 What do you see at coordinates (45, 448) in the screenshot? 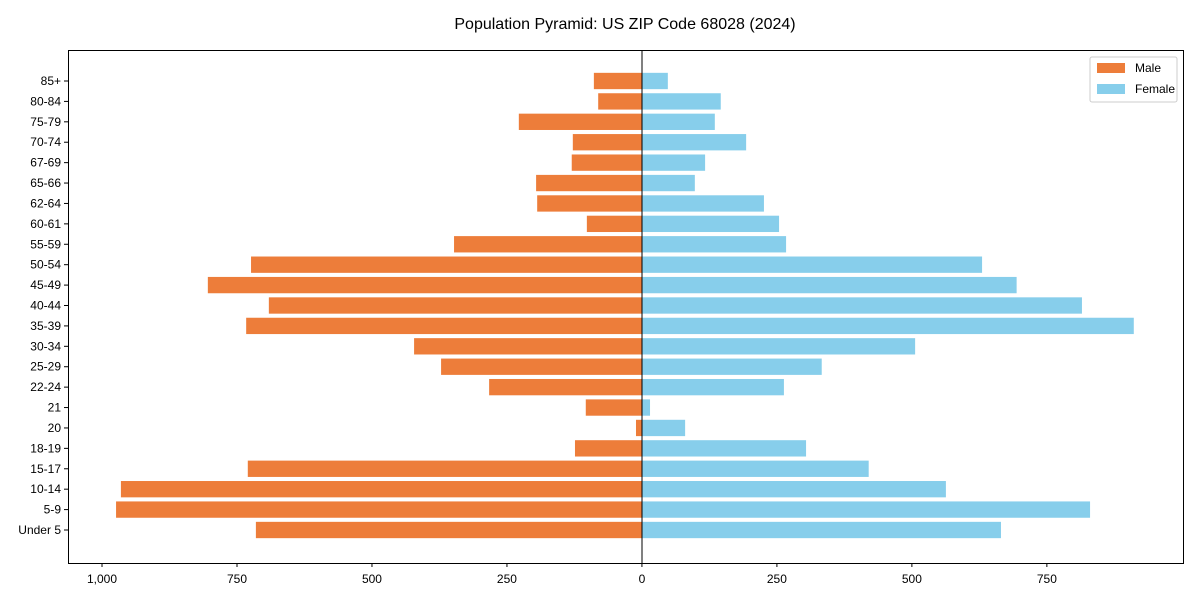
I see `y-tick-label: 18-19` at bounding box center [45, 448].